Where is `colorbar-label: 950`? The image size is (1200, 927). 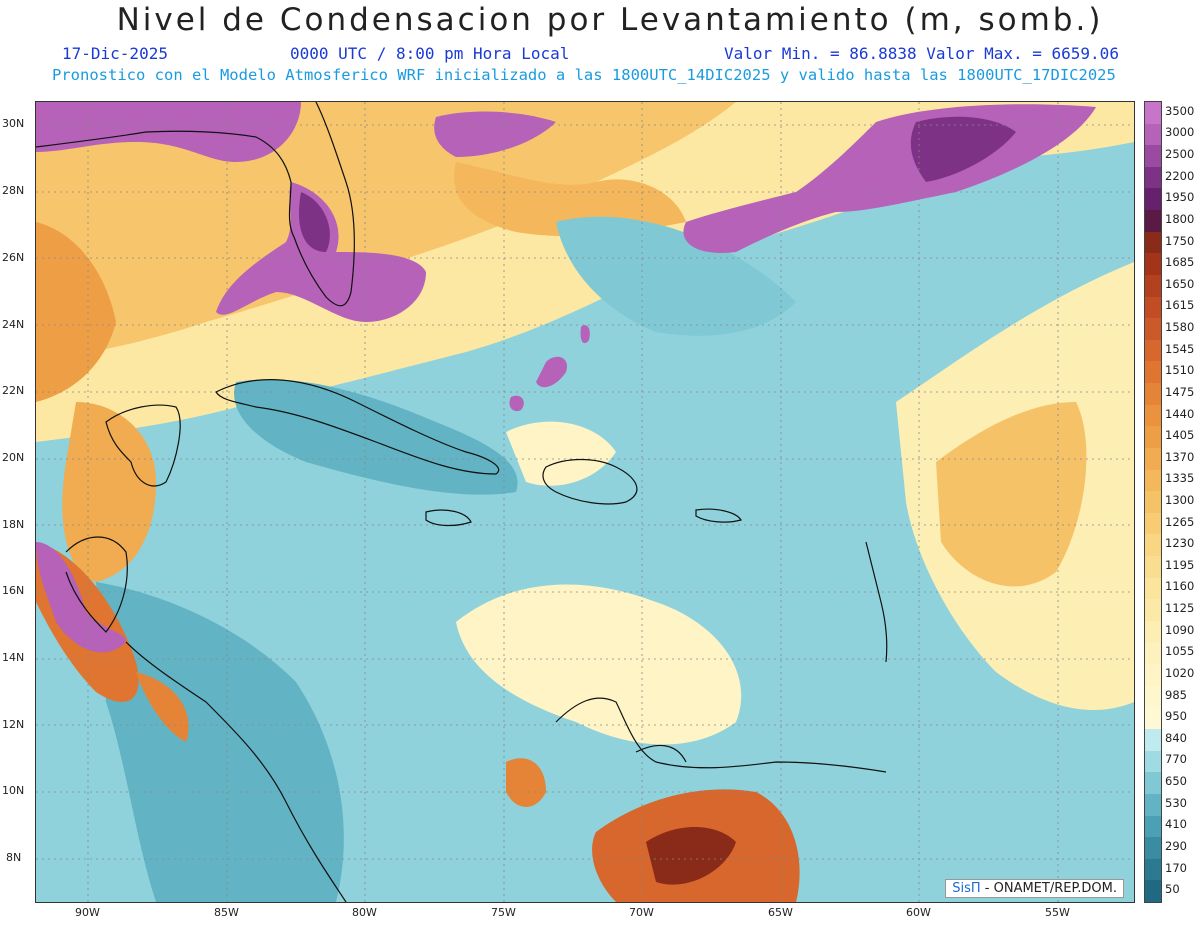 colorbar-label: 950 is located at coordinates (1176, 716).